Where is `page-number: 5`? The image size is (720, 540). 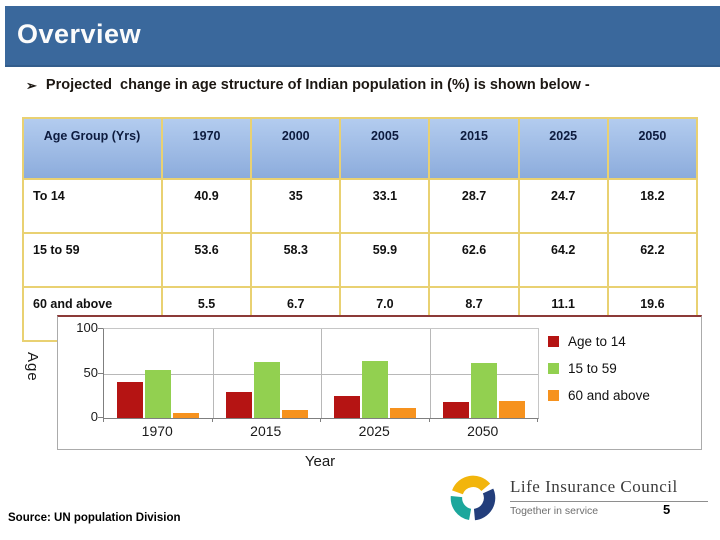
page-number: 5 is located at coordinates (667, 509).